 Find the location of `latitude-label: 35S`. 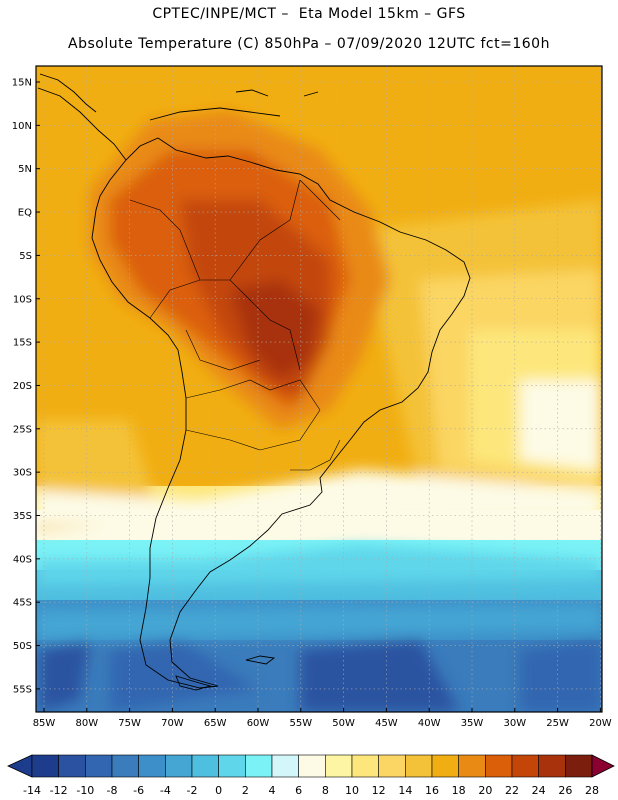

latitude-label: 35S is located at coordinates (22, 516).